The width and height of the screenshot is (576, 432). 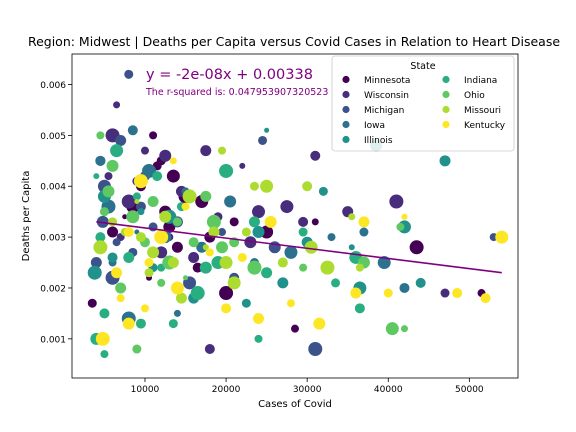 What do you see at coordinates (374, 126) in the screenshot?
I see `legend-label-iowa: Iowa` at bounding box center [374, 126].